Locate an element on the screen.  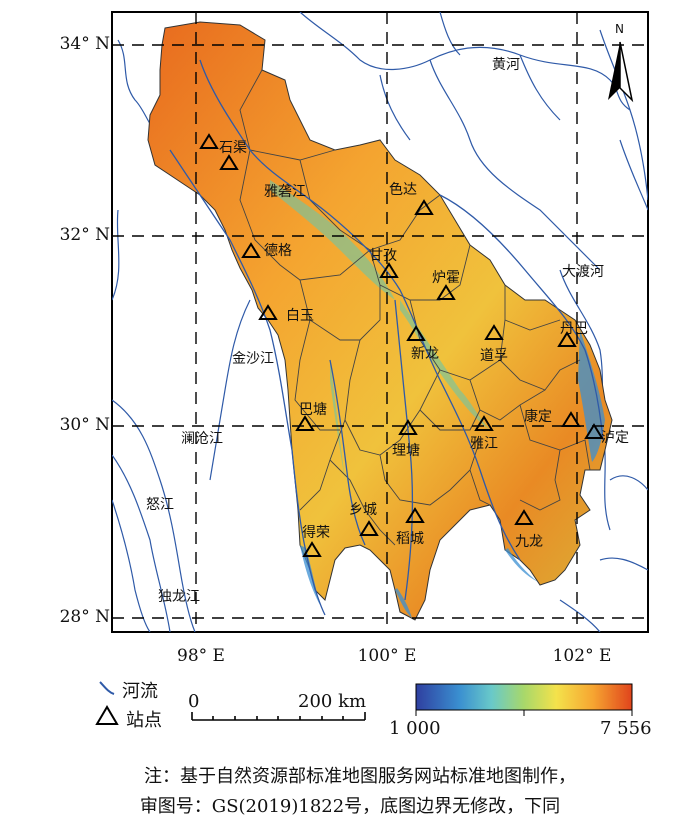
river-label-jinshajiang: 金沙江 is located at coordinates (253, 359).